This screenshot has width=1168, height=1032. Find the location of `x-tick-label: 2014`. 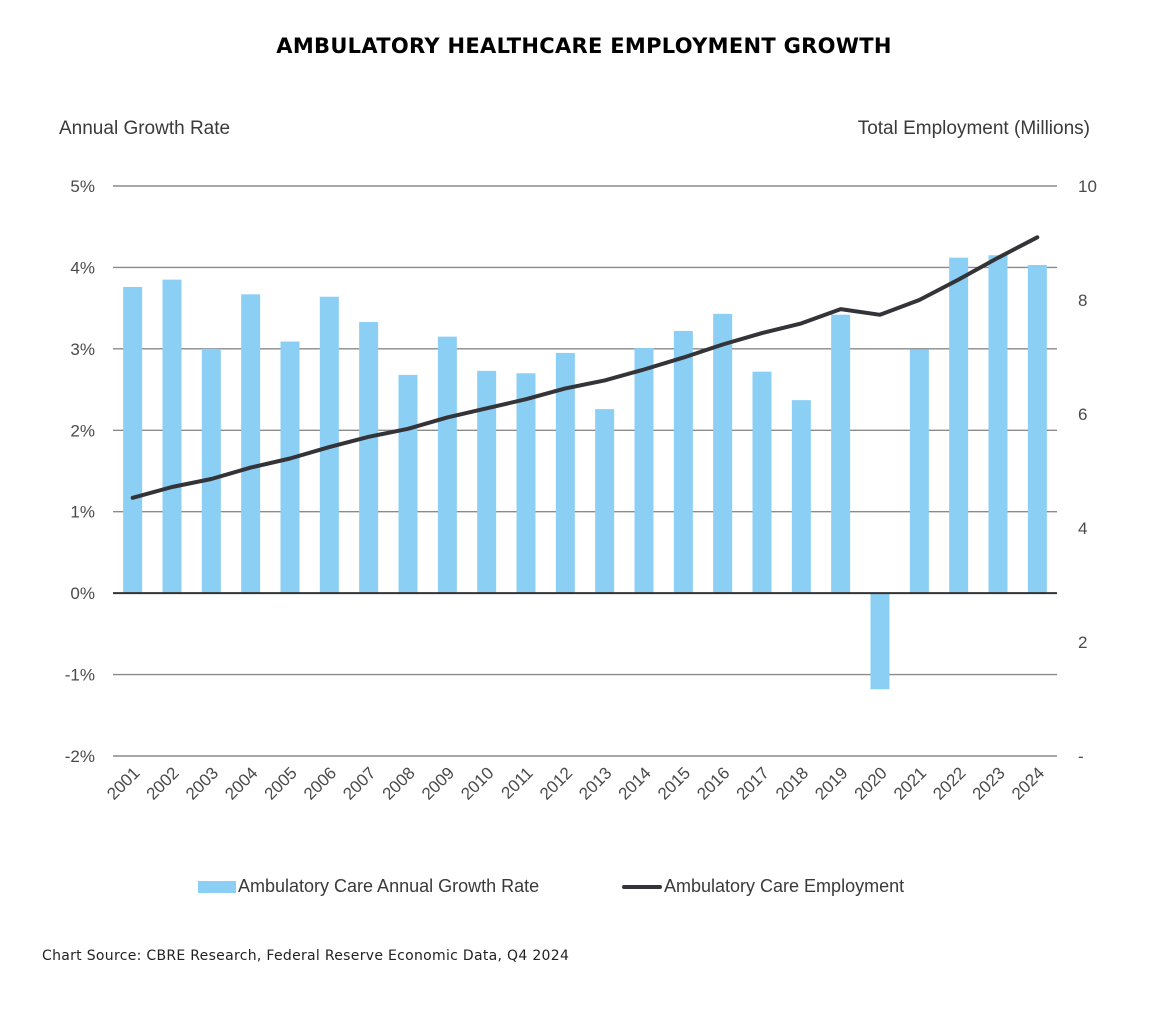

x-tick-label: 2014 is located at coordinates (635, 783).